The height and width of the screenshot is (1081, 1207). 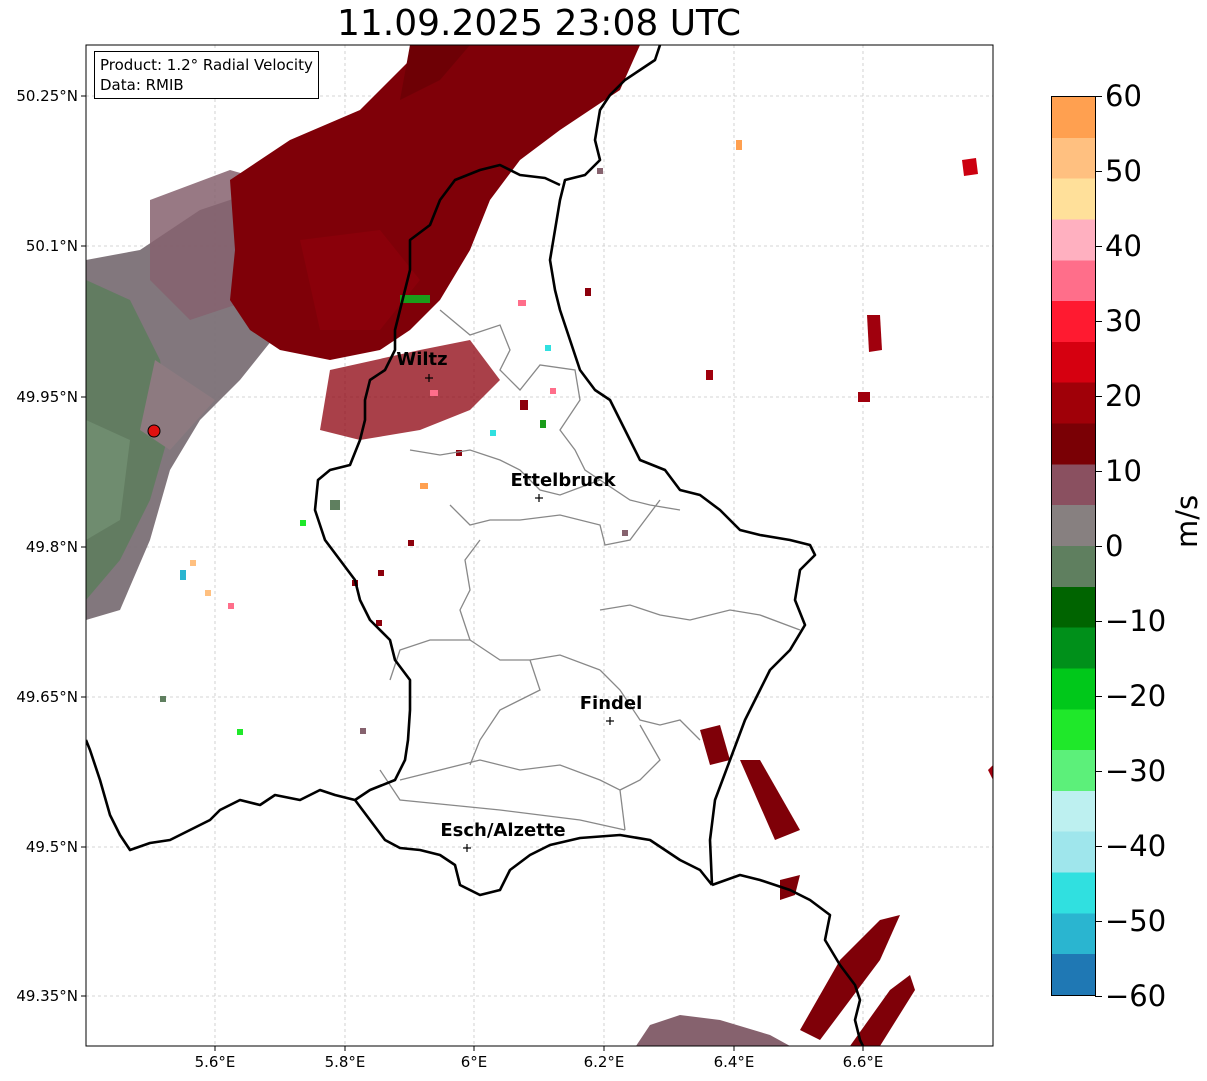 I want to click on lat-label: 49.35°N, so click(x=47, y=996).